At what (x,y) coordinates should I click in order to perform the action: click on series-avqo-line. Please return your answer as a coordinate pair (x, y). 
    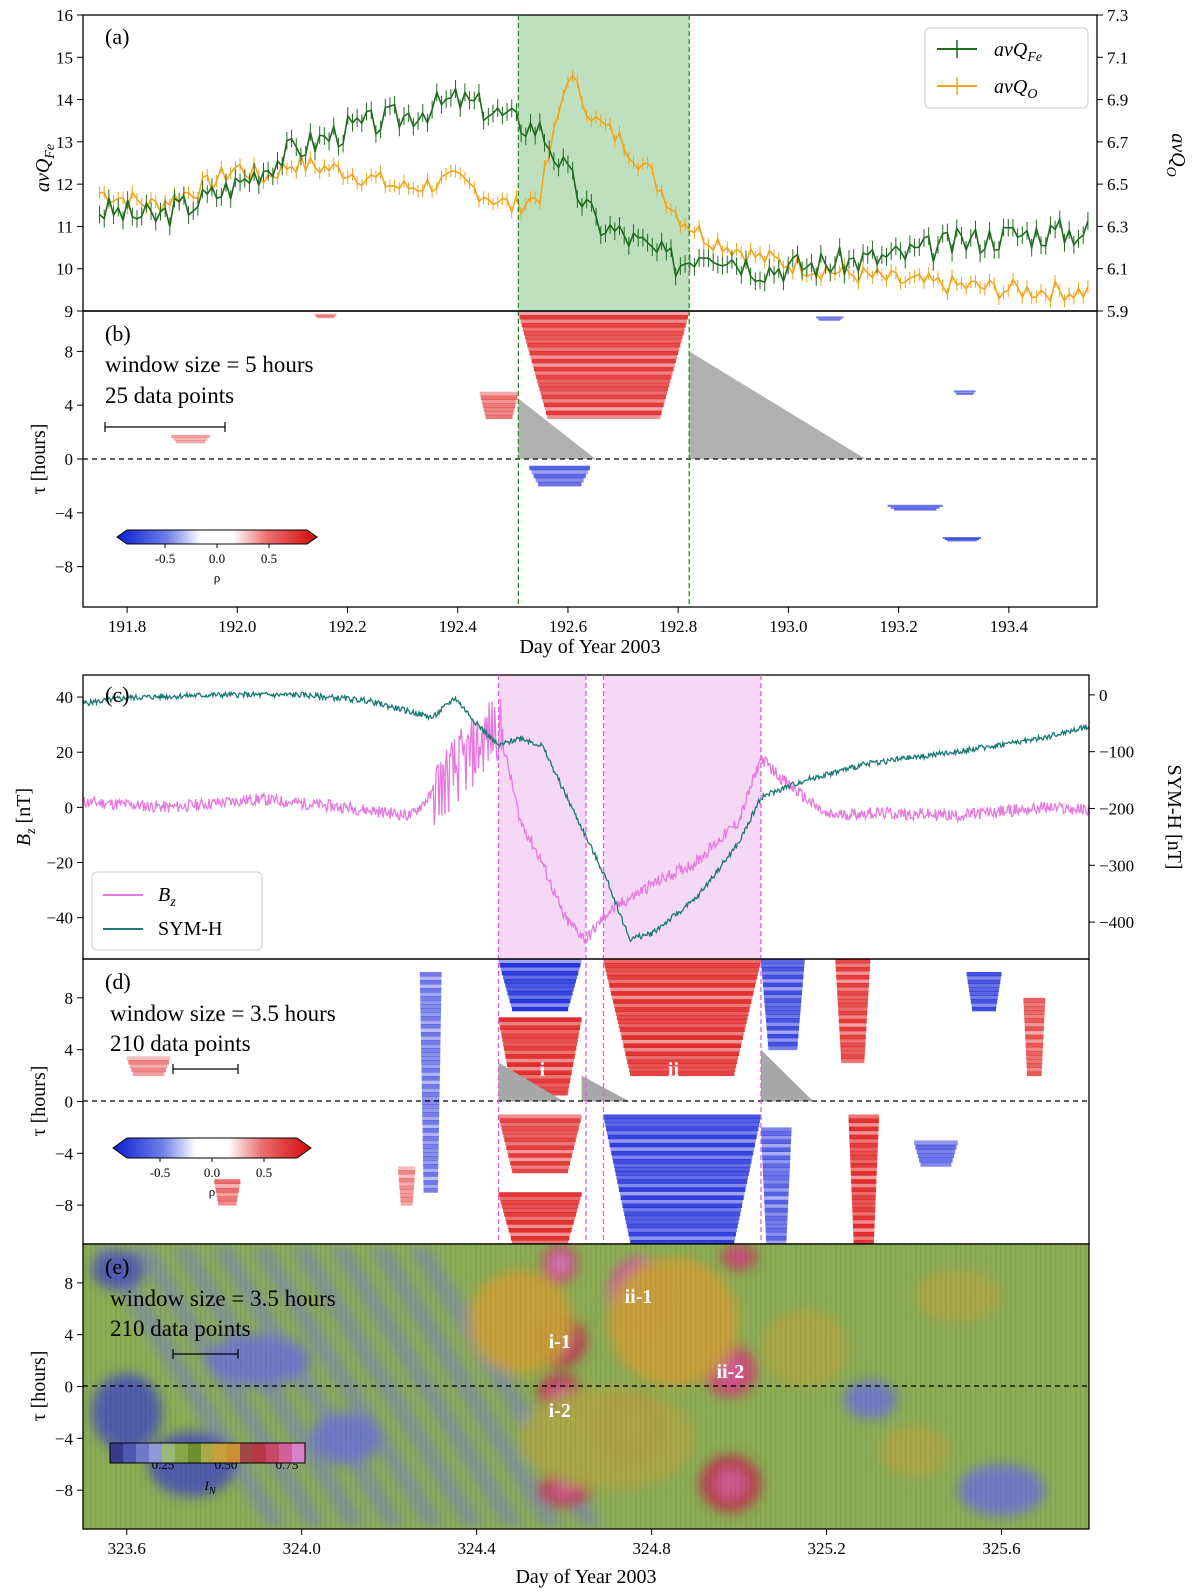
    Looking at the image, I should click on (594, 188).